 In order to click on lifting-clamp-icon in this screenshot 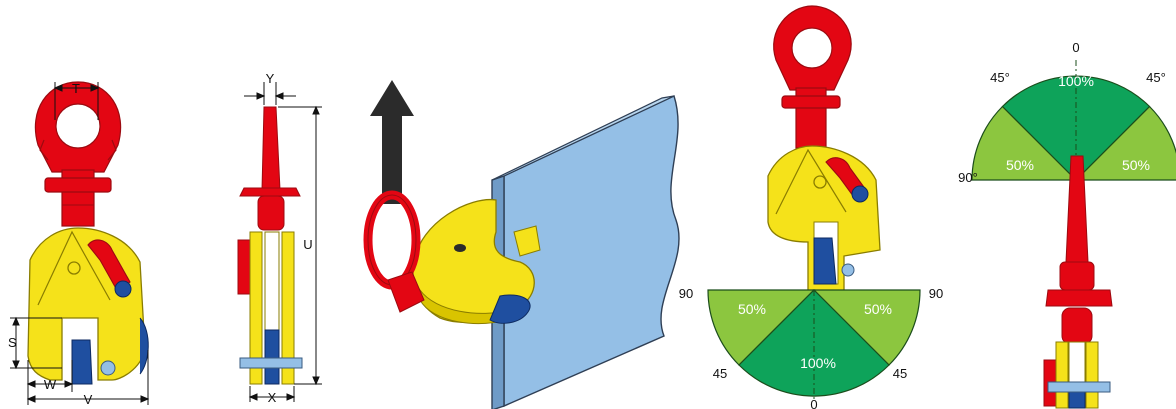, I will do `click(452, 257)`.